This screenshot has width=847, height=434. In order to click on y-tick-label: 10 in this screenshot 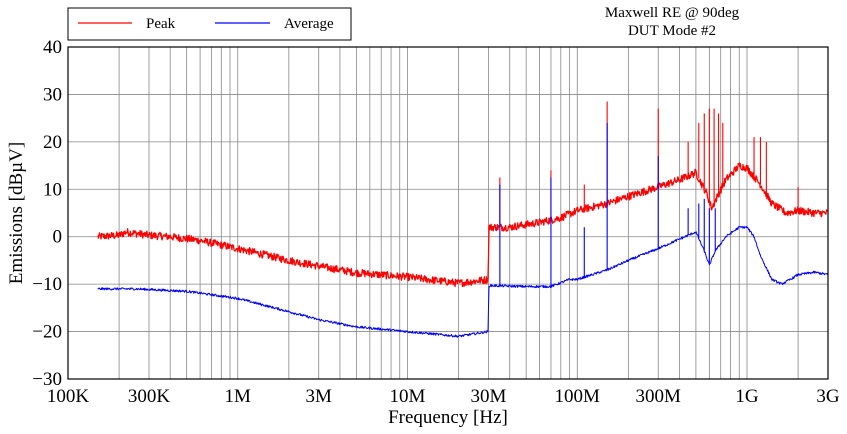, I will do `click(52, 189)`.